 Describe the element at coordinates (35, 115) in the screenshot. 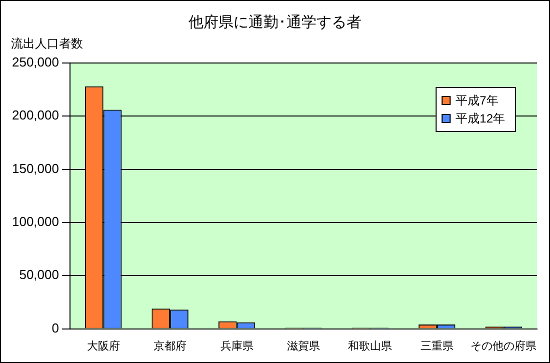

I see `y-tick-label: 200,000` at that location.